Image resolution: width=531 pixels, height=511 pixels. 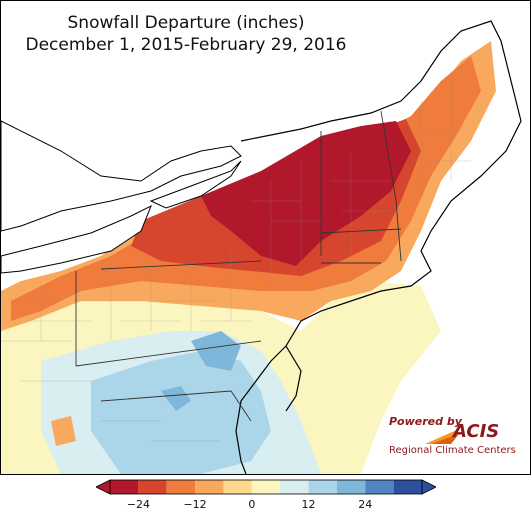 What do you see at coordinates (365, 504) in the screenshot?
I see `legend-tick-label: 24` at bounding box center [365, 504].